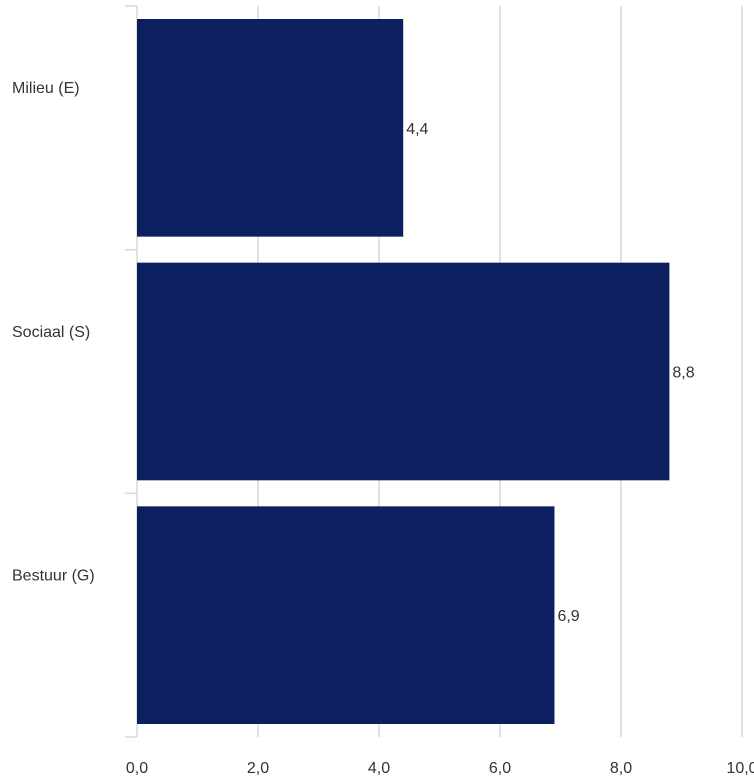 This screenshot has width=754, height=776. I want to click on x-tick-label: 8,0, so click(621, 768).